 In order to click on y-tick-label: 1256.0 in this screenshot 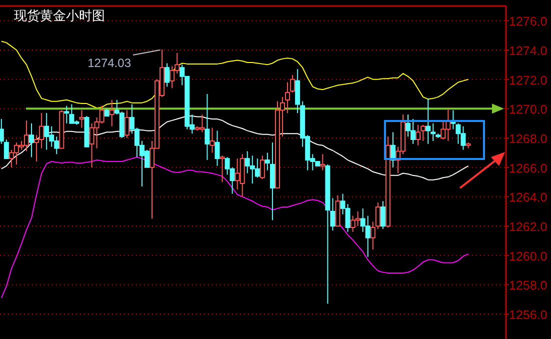, I will do `click(528, 315)`.